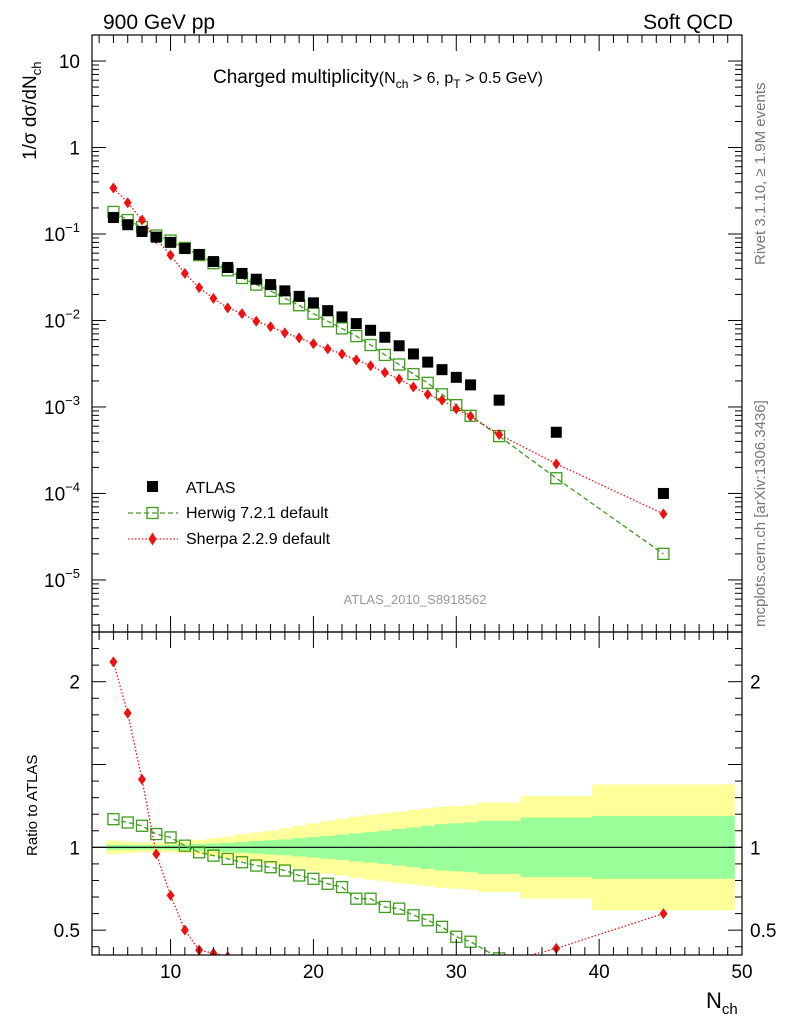 This screenshot has height=1024, width=786. Describe the element at coordinates (402, 84) in the screenshot. I see `plot-title-cut-sub1: ch` at that location.